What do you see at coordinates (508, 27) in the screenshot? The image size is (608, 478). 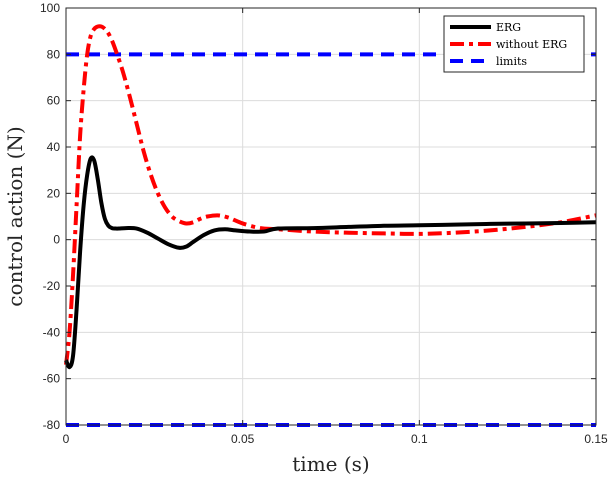 I see `legend-label-erg: ERG` at bounding box center [508, 27].